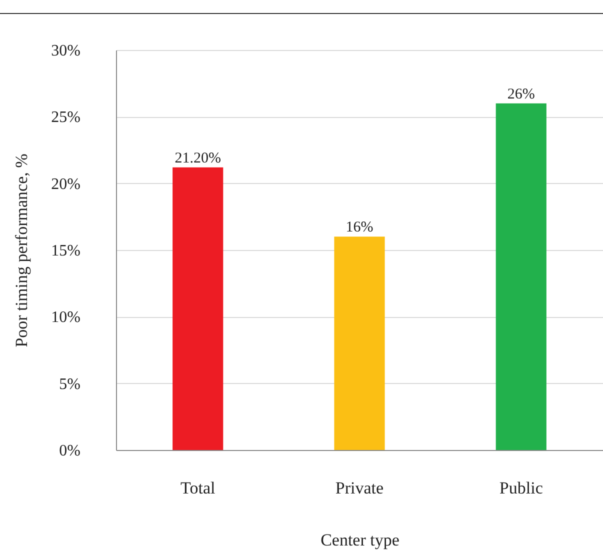  Describe the element at coordinates (360, 540) in the screenshot. I see `x-axis-title: Center type` at that location.